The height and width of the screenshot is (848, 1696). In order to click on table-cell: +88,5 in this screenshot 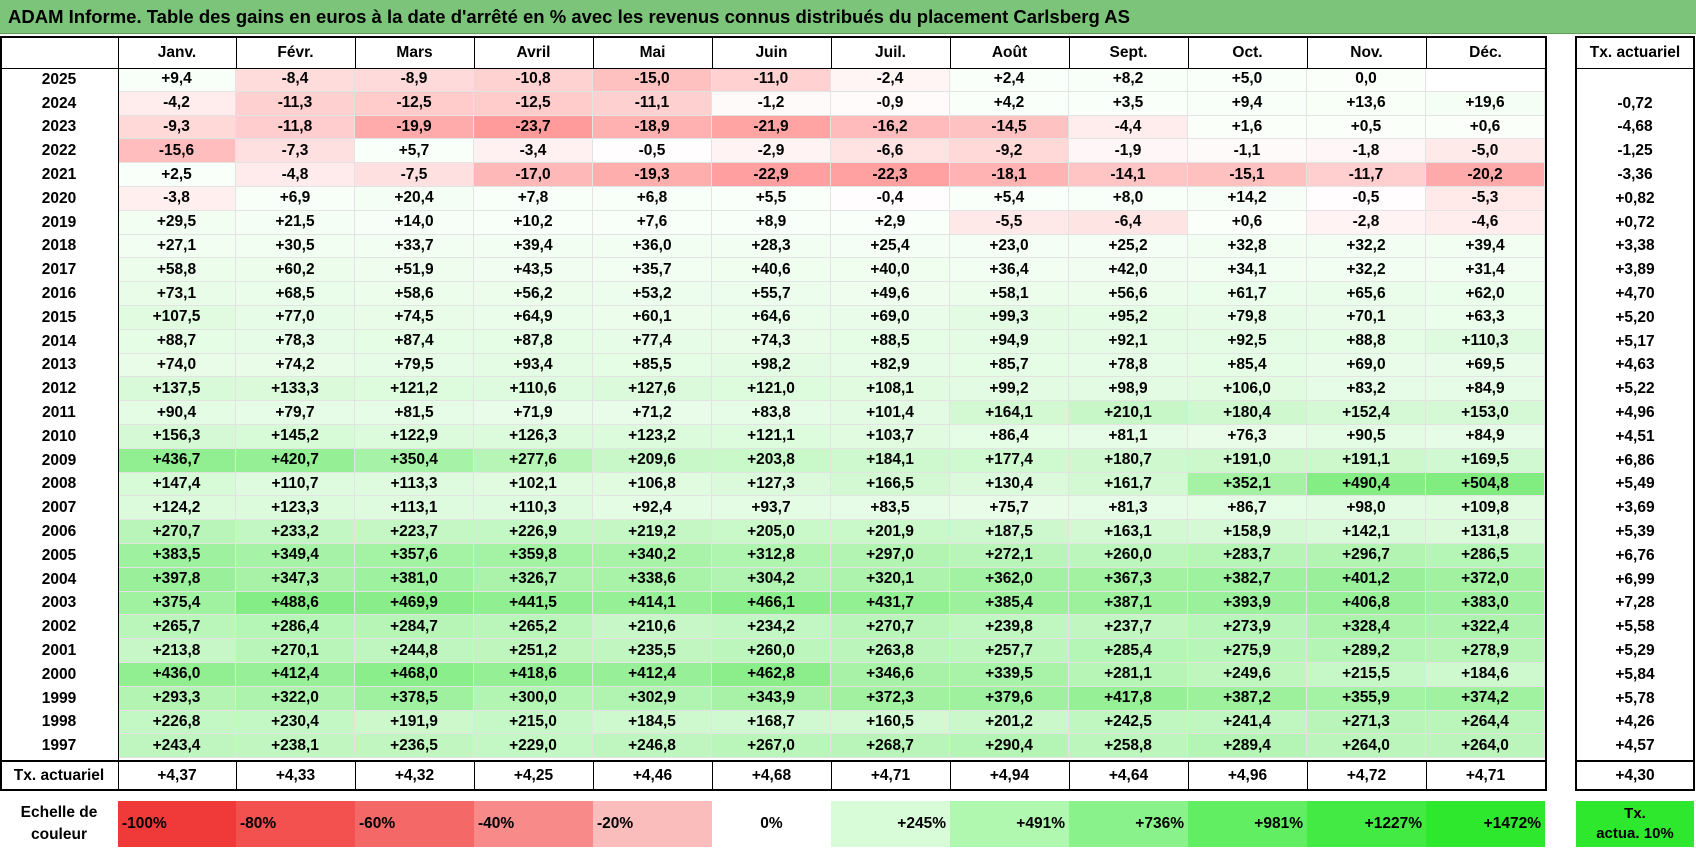, I will do `click(890, 341)`.